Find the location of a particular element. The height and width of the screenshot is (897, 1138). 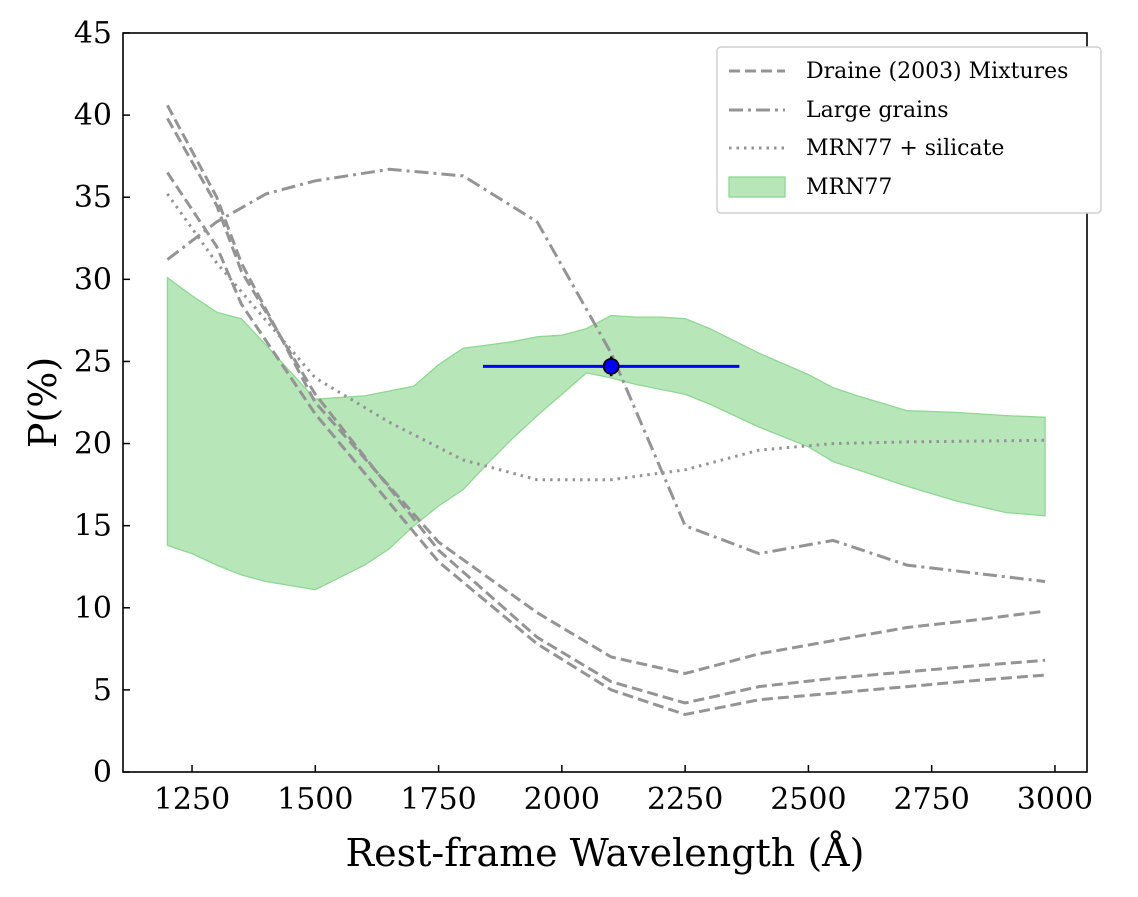

y-tick-label-20: 20 is located at coordinates (93, 444).